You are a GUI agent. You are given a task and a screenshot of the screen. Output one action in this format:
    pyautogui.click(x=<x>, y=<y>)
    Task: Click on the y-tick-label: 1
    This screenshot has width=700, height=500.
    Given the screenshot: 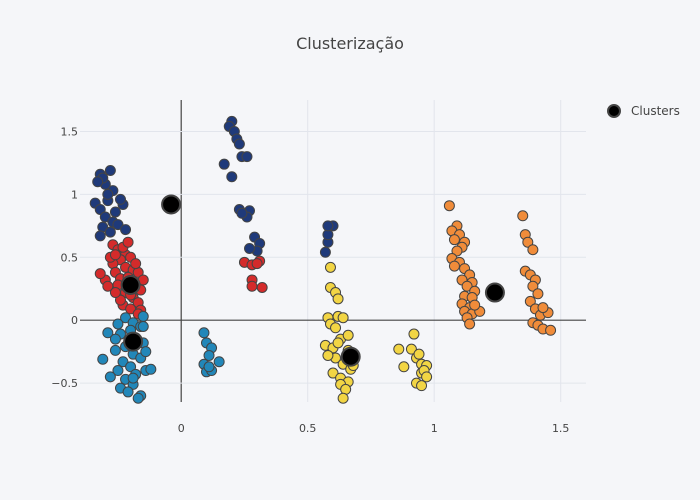 What is the action you would take?
    pyautogui.click(x=74, y=194)
    